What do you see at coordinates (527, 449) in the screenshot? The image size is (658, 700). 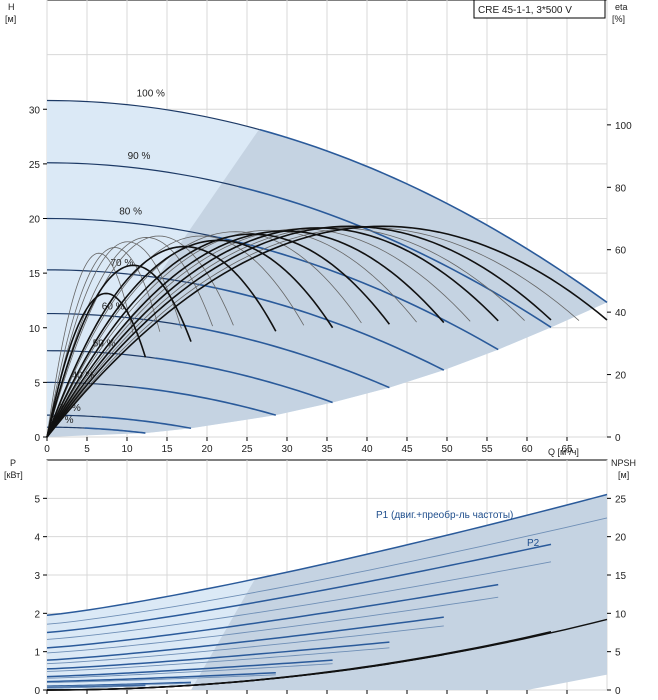 I see `x-tick-label: 60` at bounding box center [527, 449].